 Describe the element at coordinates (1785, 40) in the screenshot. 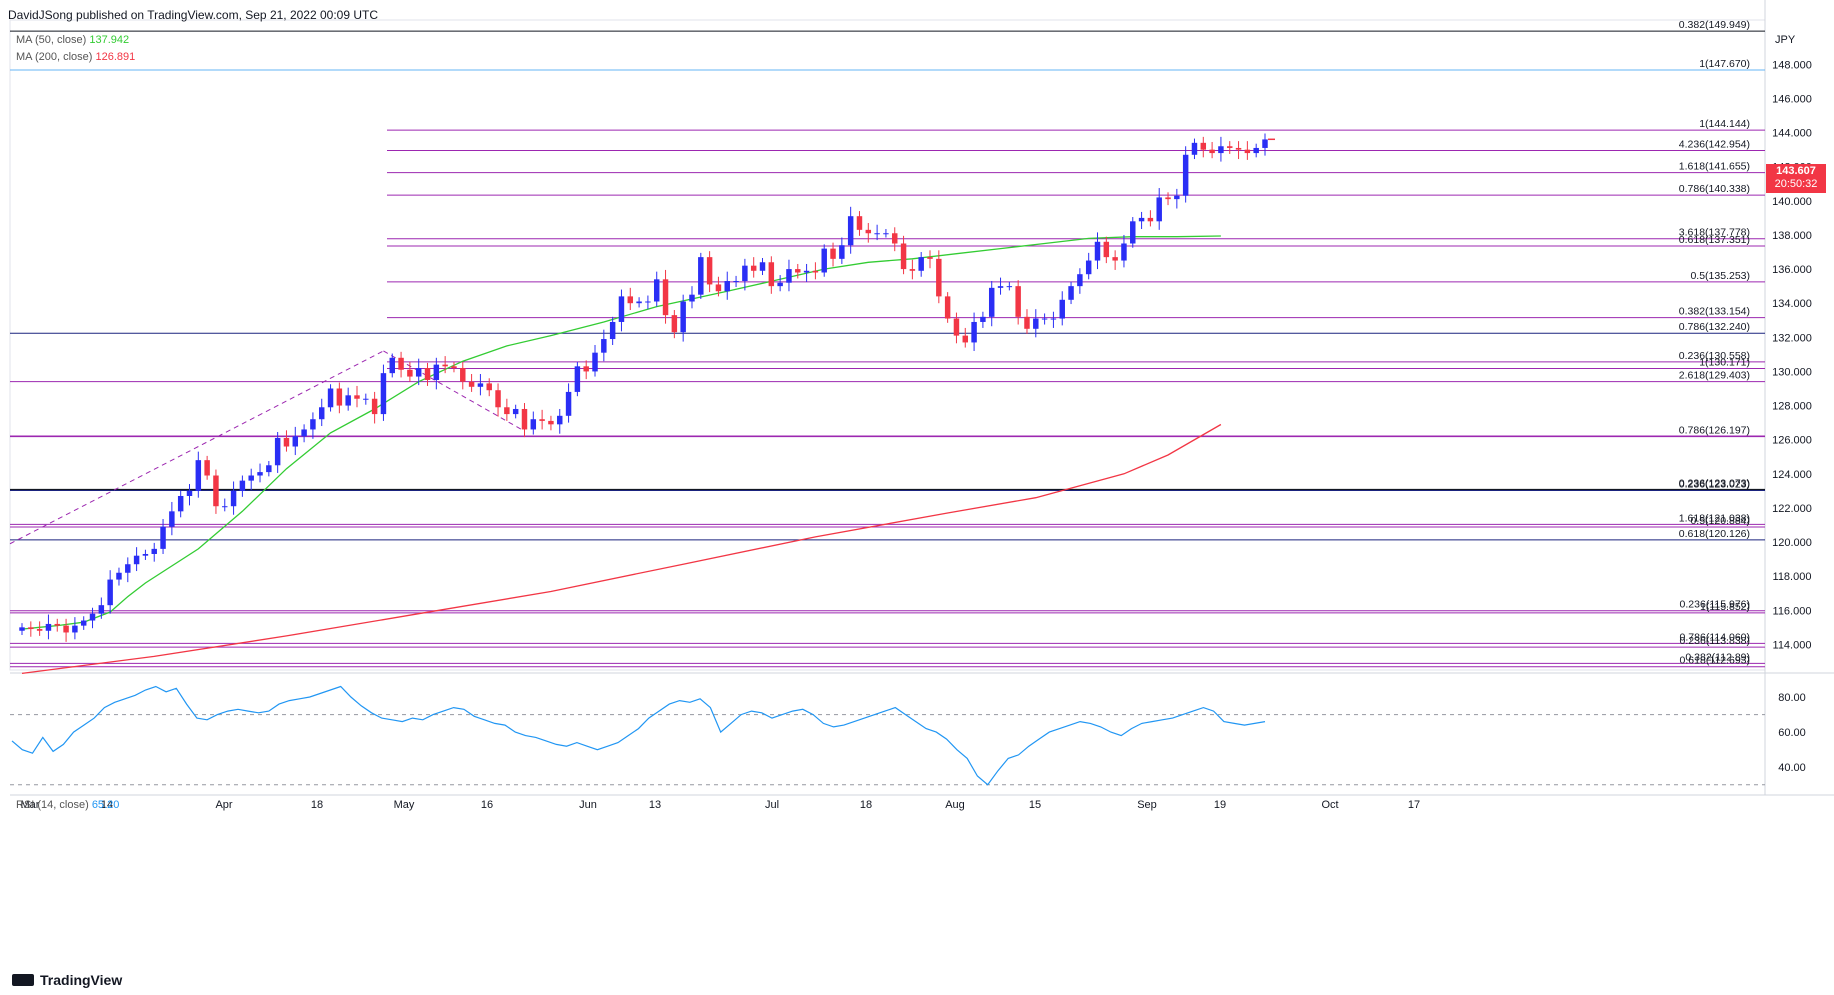

I see `currency-label: JPY` at that location.